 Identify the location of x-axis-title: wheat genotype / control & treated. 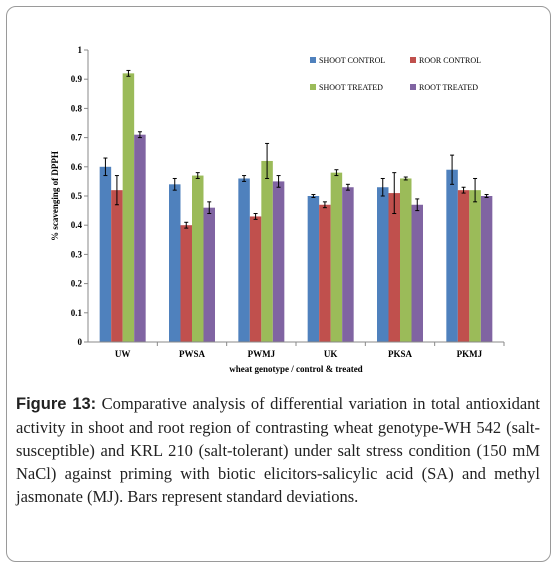
(295, 369).